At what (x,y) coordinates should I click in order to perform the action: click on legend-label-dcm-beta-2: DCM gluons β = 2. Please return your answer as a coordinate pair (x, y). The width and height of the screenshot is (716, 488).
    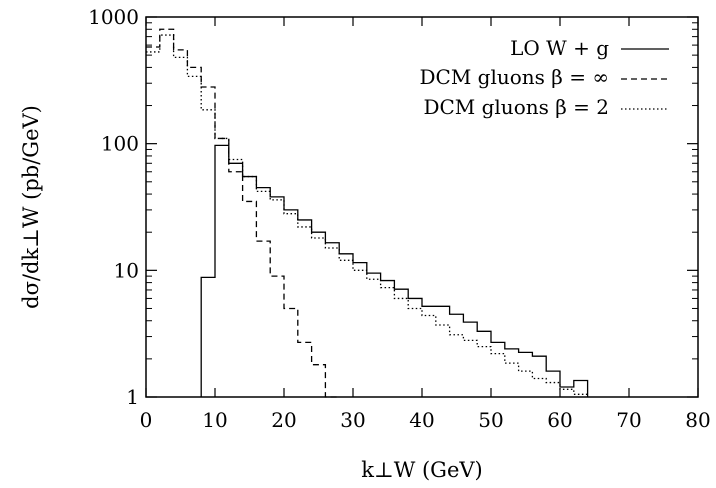
    Looking at the image, I should click on (516, 107).